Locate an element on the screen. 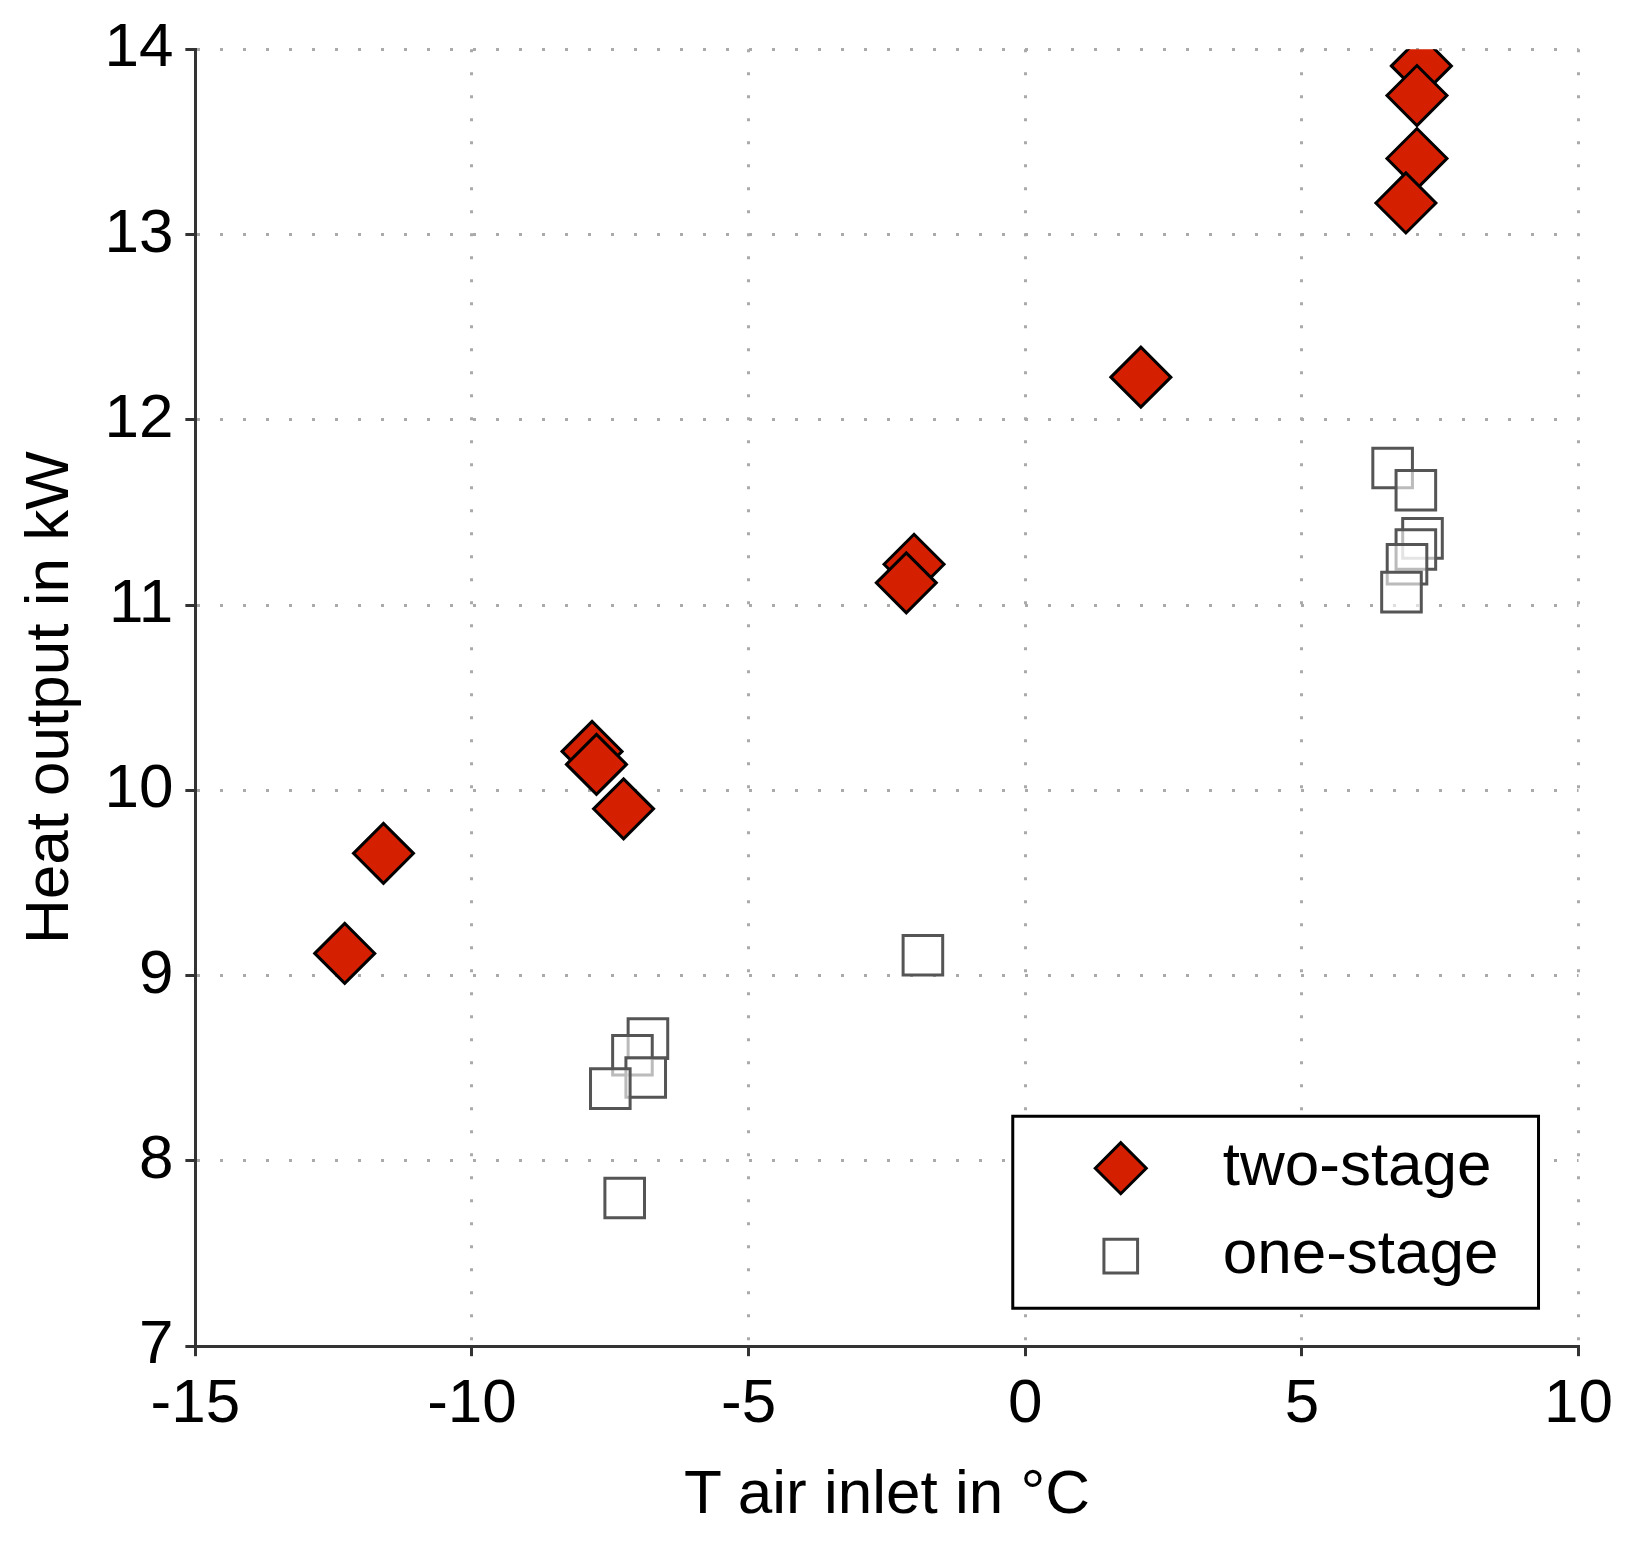  x-tick-label: 10 is located at coordinates (1578, 1401).